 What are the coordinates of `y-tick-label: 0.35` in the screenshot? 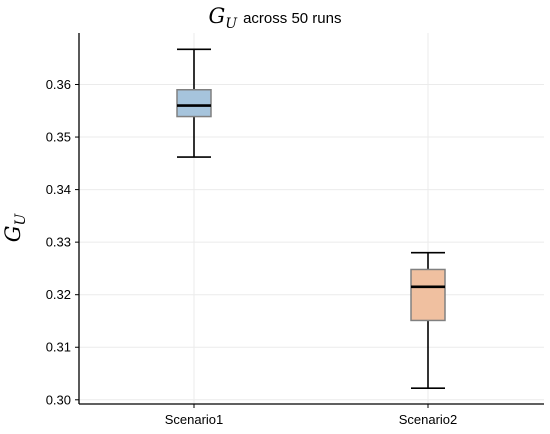 It's located at (58, 137).